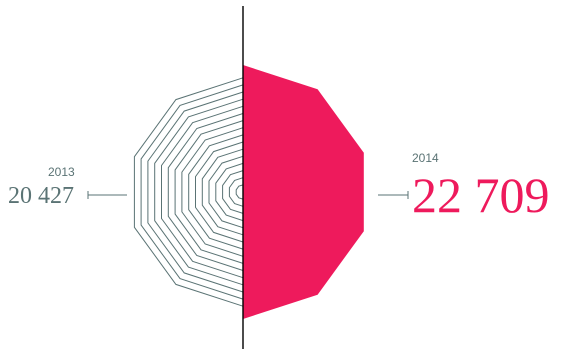 The image size is (588, 349). Describe the element at coordinates (481, 195) in the screenshot. I see `right-value-label: 22 709` at that location.